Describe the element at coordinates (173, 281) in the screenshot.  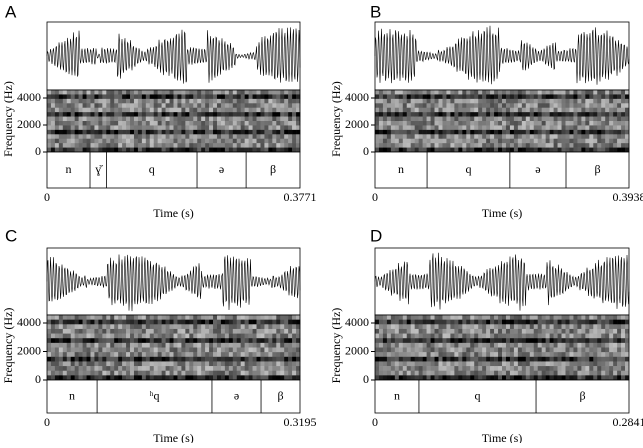
I see `waveform-box` at that location.